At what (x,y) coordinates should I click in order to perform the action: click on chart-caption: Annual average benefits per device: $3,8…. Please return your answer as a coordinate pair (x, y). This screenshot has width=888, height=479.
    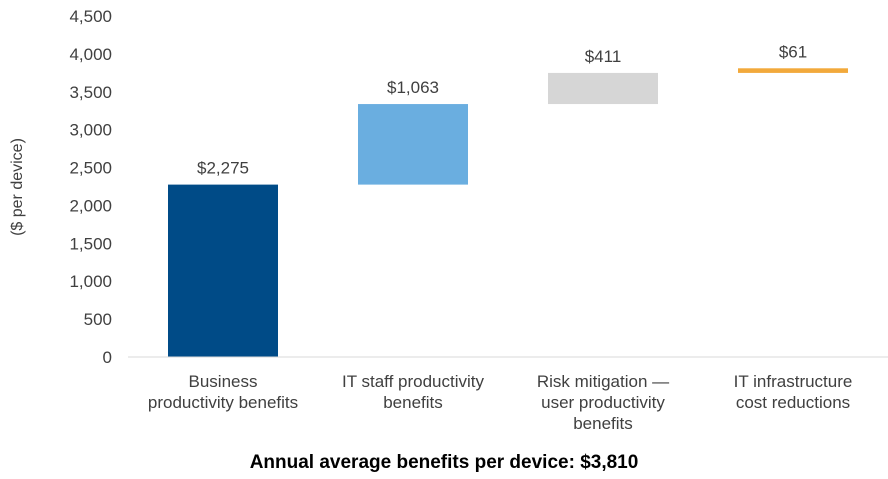
    Looking at the image, I should click on (444, 462).